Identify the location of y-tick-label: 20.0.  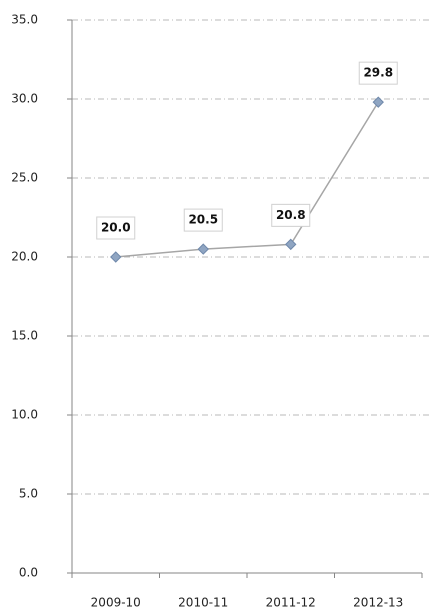
(24, 257).